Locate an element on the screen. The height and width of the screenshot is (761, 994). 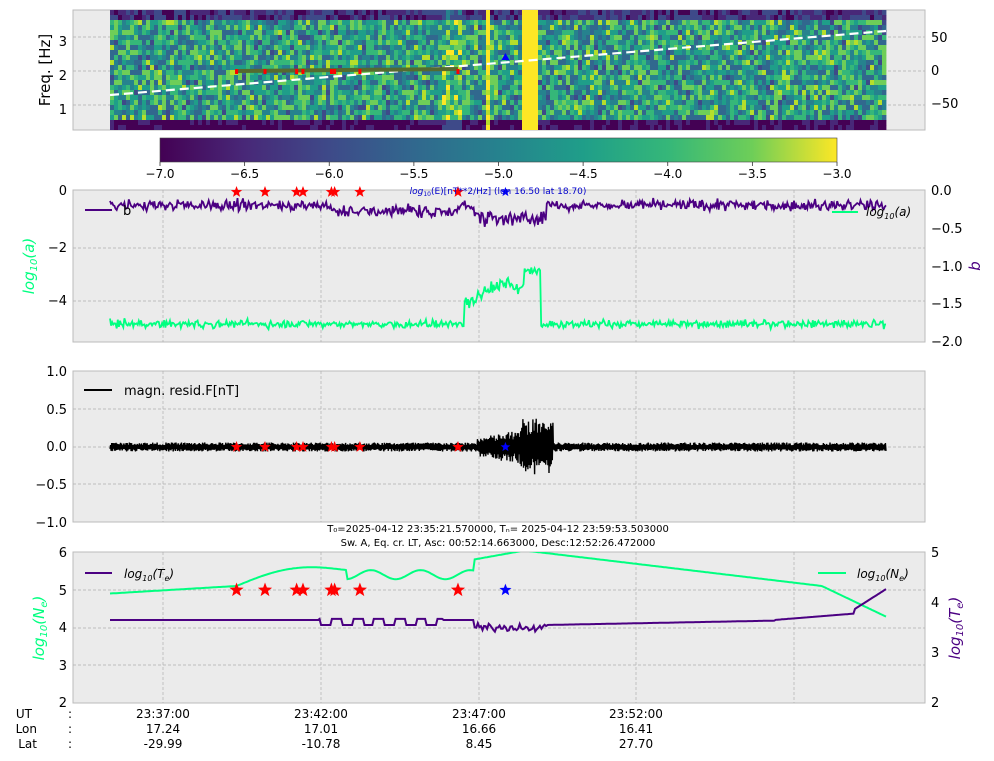
panel2-y2-ticks: 0.0 −0.5 −1.0 −1.5 −2.0 is located at coordinates (947, 267).